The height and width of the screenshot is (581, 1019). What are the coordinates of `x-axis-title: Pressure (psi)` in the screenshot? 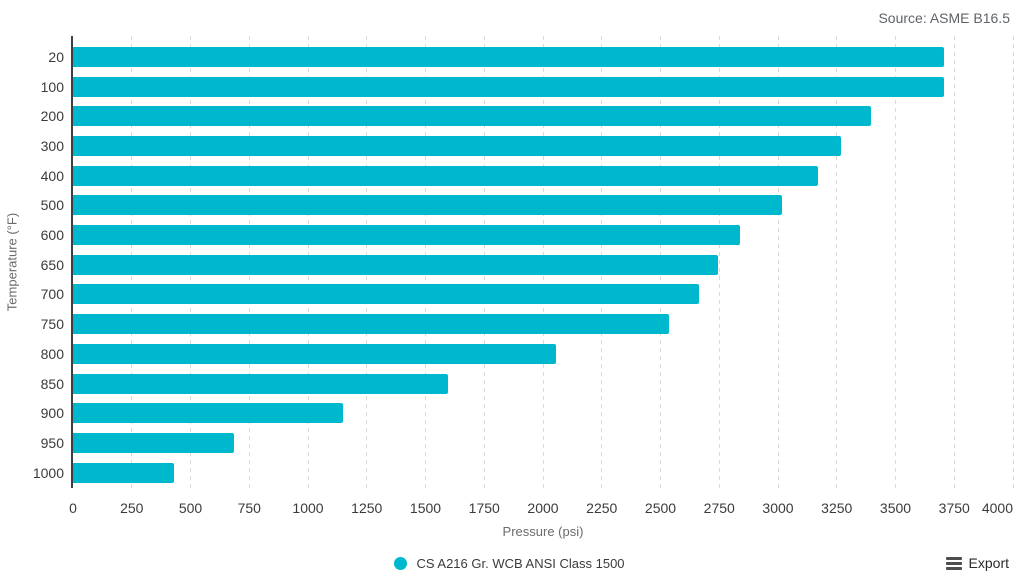 It's located at (543, 531).